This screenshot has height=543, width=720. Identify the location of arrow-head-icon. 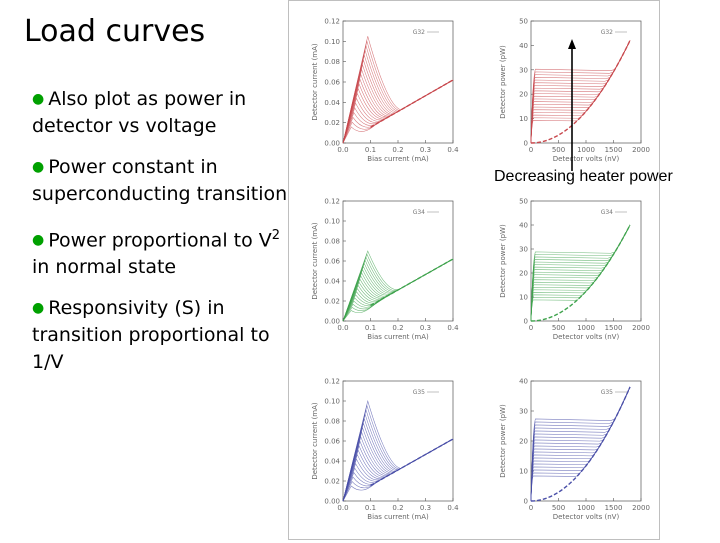
(572, 44).